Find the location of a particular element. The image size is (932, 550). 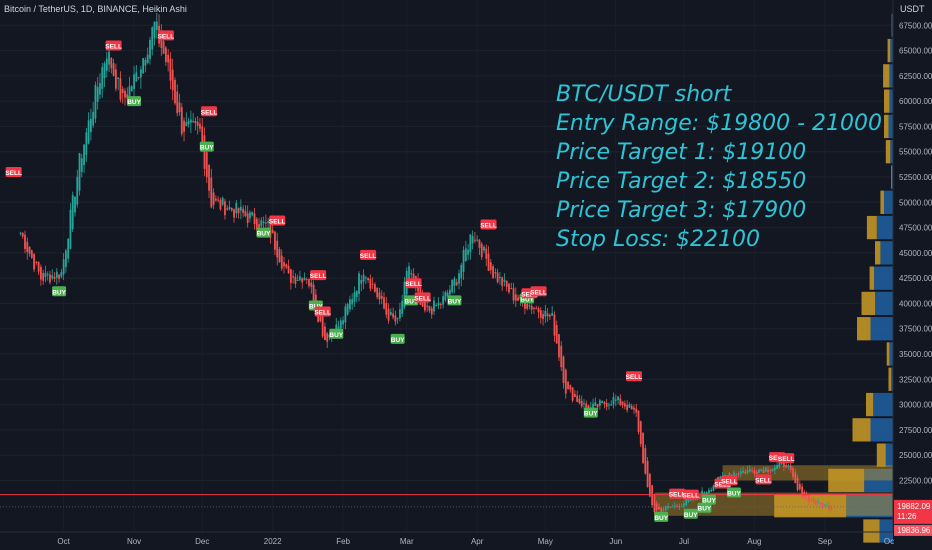

price-tick-label: 57500.00 is located at coordinates (915, 126).